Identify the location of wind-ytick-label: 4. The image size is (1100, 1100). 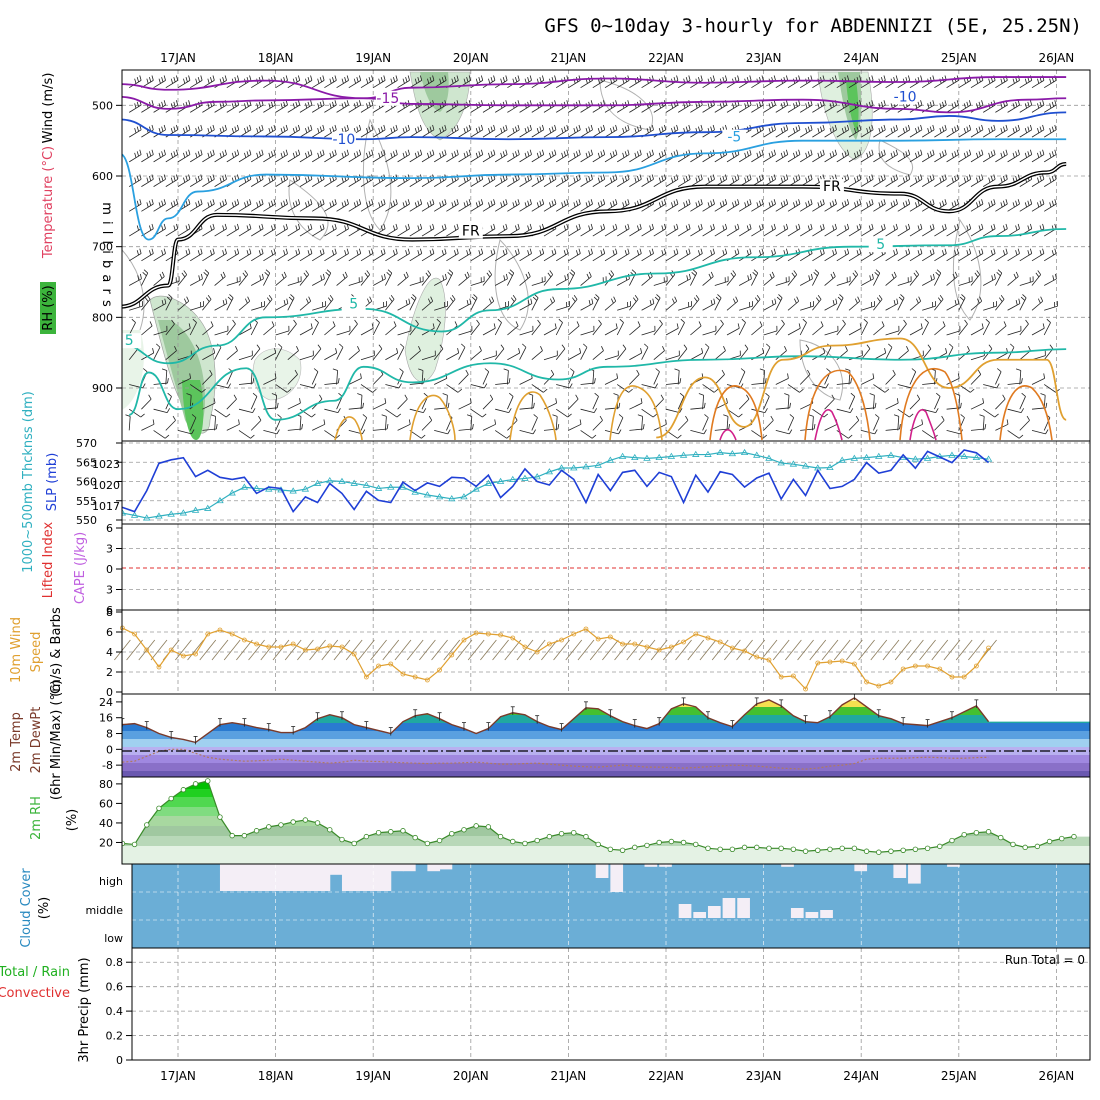
(109, 652).